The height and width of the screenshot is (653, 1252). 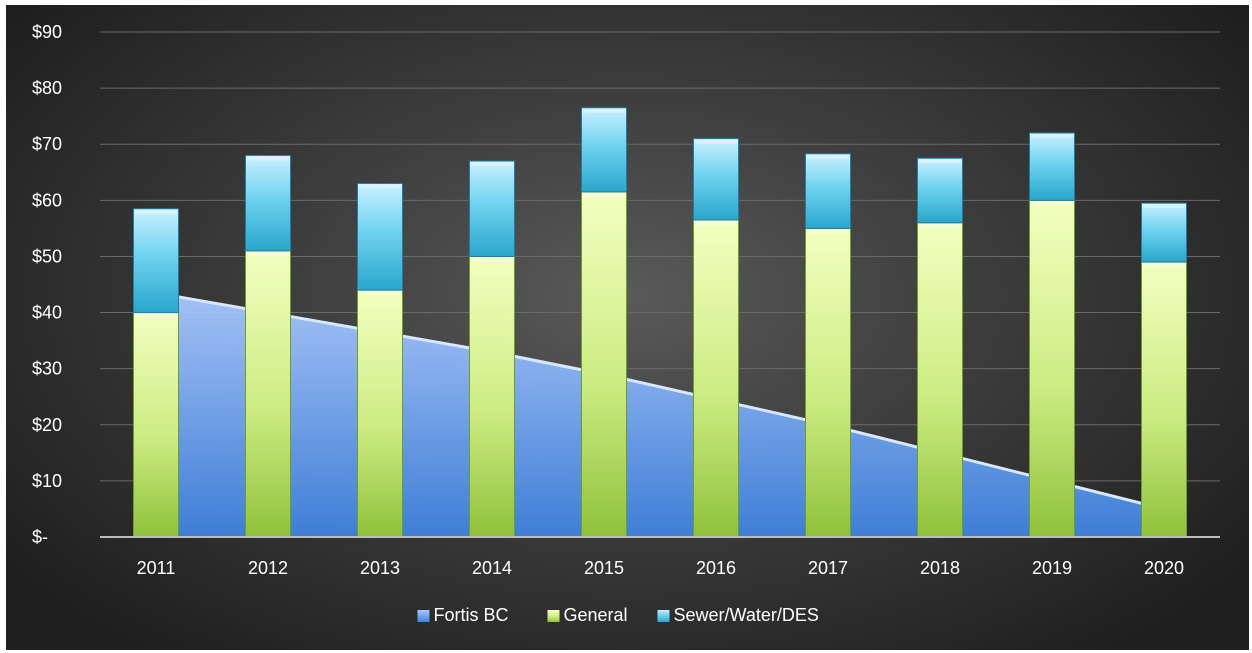 I want to click on legend: Fortis BC General Sewer/Water/DES, so click(x=618, y=615).